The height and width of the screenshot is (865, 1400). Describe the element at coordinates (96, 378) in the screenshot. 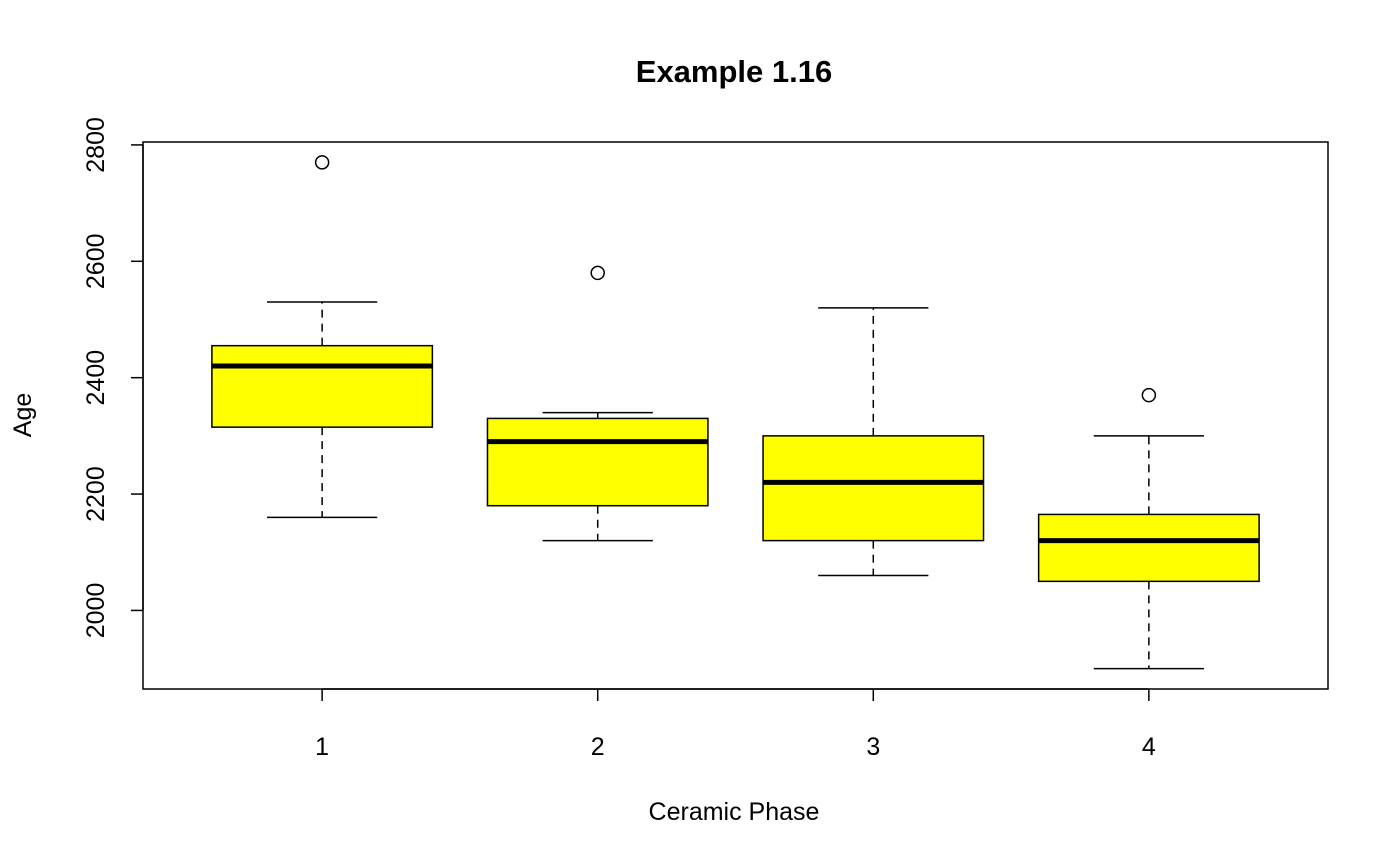

I see `y-tick-label-2400: 2400` at that location.